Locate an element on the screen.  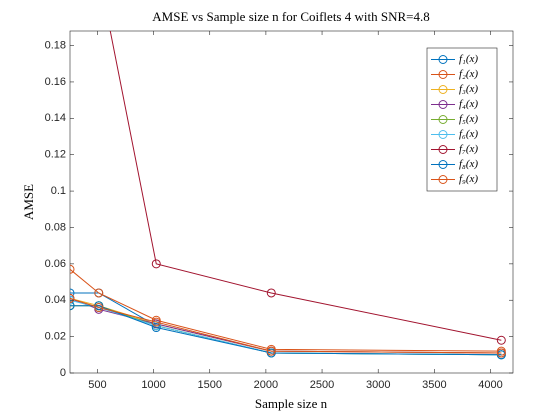
legend-label: f₂(x) is located at coordinates (468, 74).